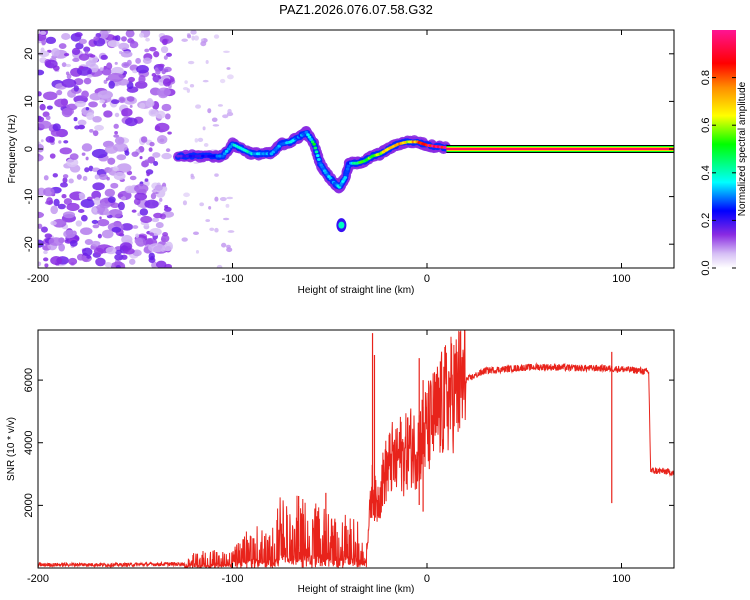  Describe the element at coordinates (427, 579) in the screenshot. I see `snr-xtick-label: 0` at that location.